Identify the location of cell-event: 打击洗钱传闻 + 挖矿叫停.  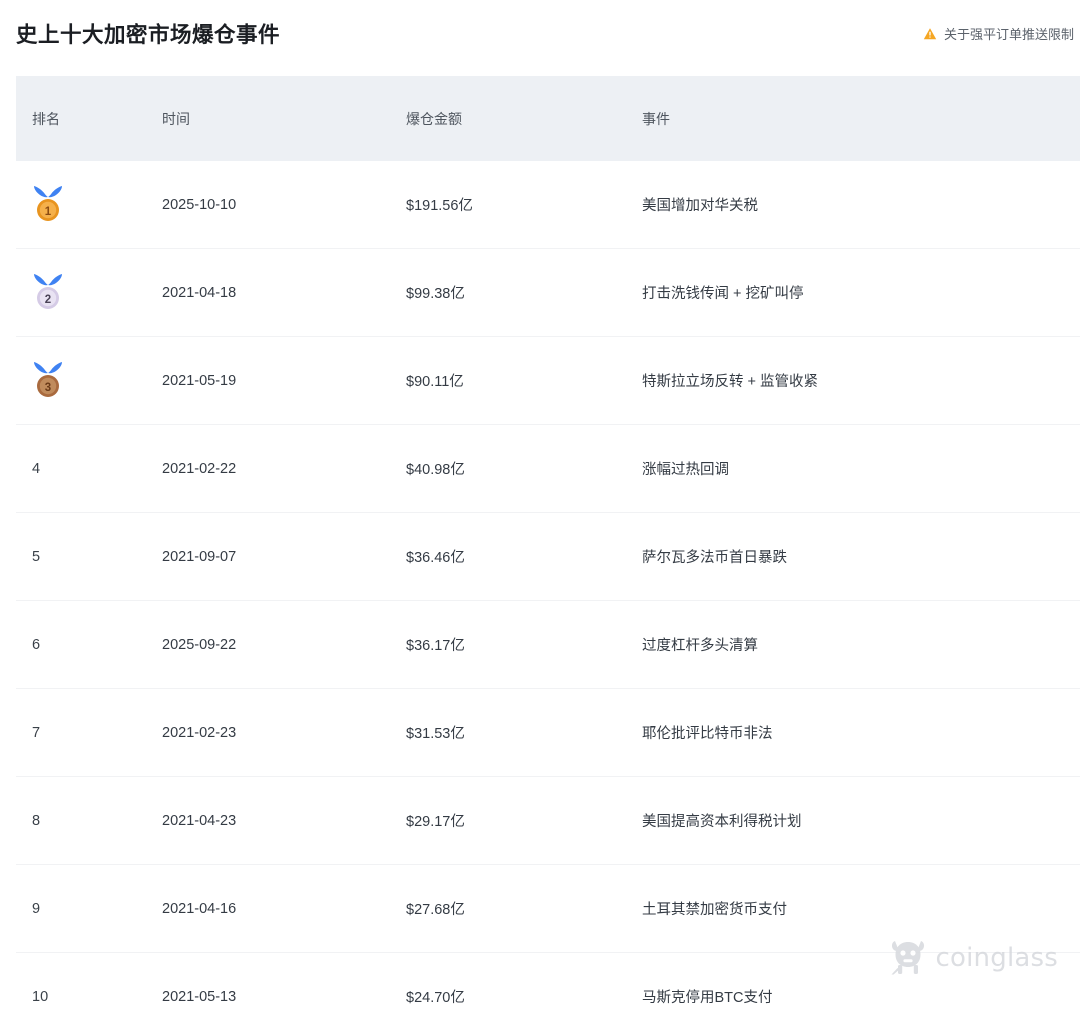
(723, 294).